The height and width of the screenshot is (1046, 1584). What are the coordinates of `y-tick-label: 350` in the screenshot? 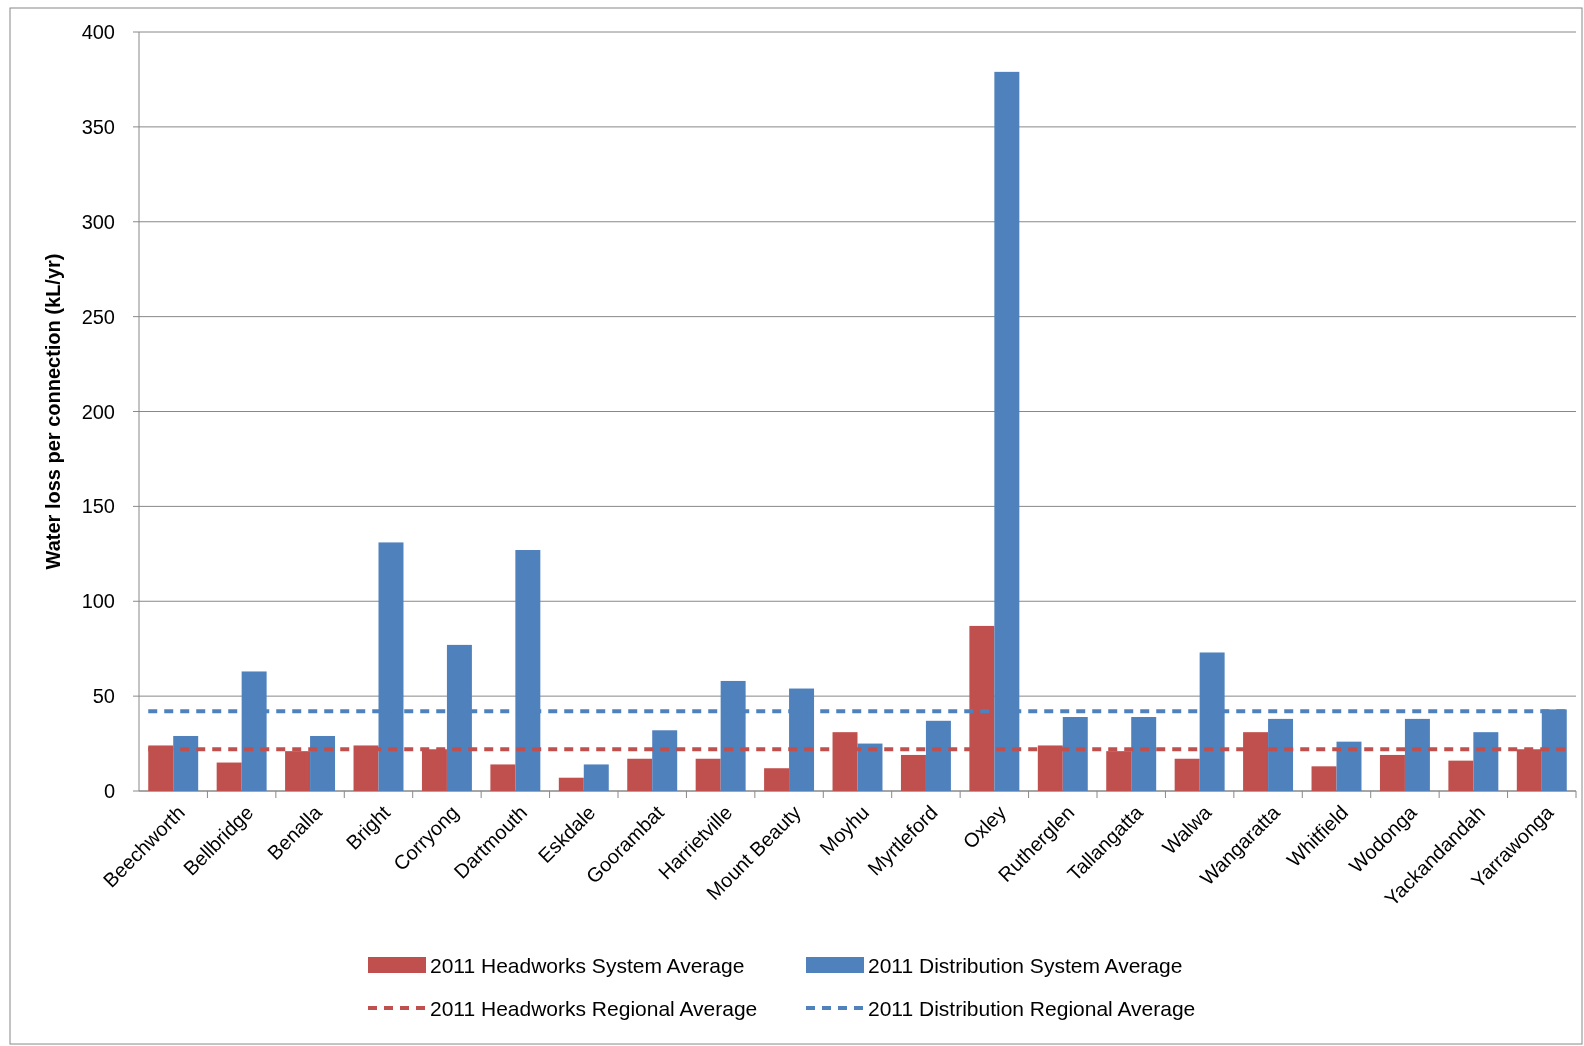 It's located at (98, 126).